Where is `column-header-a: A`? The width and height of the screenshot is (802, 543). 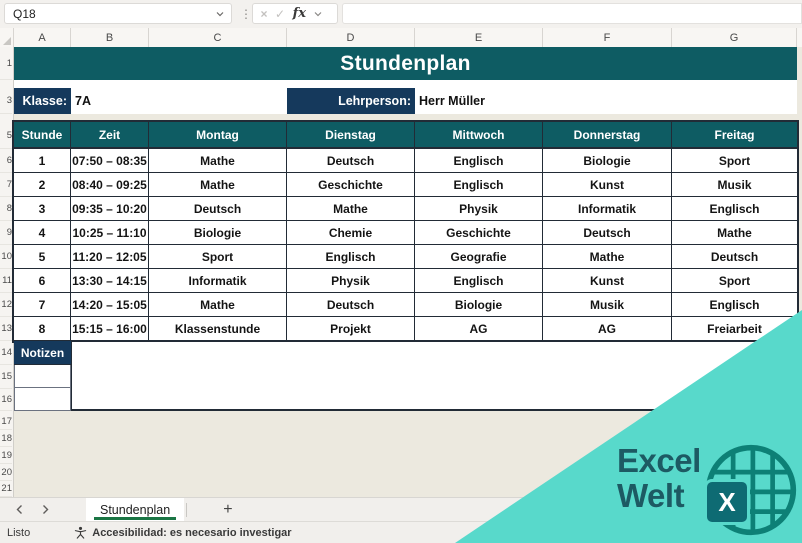 column-header-a: A is located at coordinates (42, 37).